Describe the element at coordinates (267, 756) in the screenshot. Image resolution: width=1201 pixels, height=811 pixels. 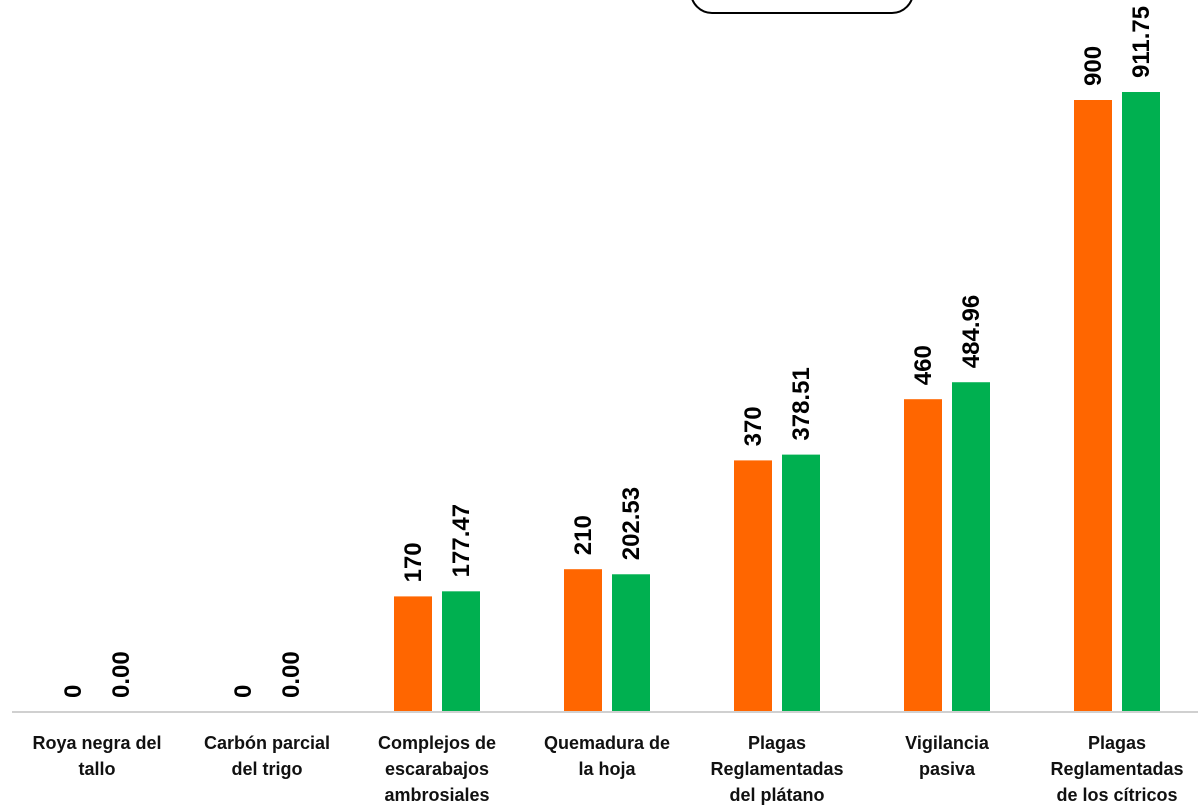
I see `category-label: Carbón parcial del trigo` at that location.